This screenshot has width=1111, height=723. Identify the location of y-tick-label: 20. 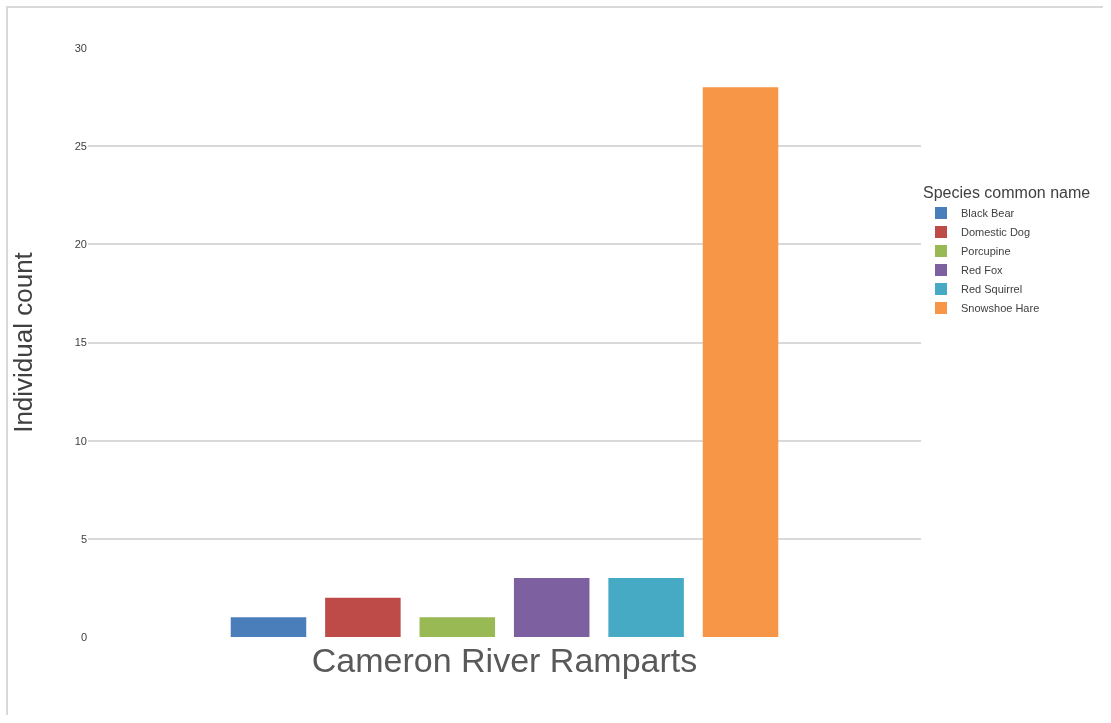
(80, 244).